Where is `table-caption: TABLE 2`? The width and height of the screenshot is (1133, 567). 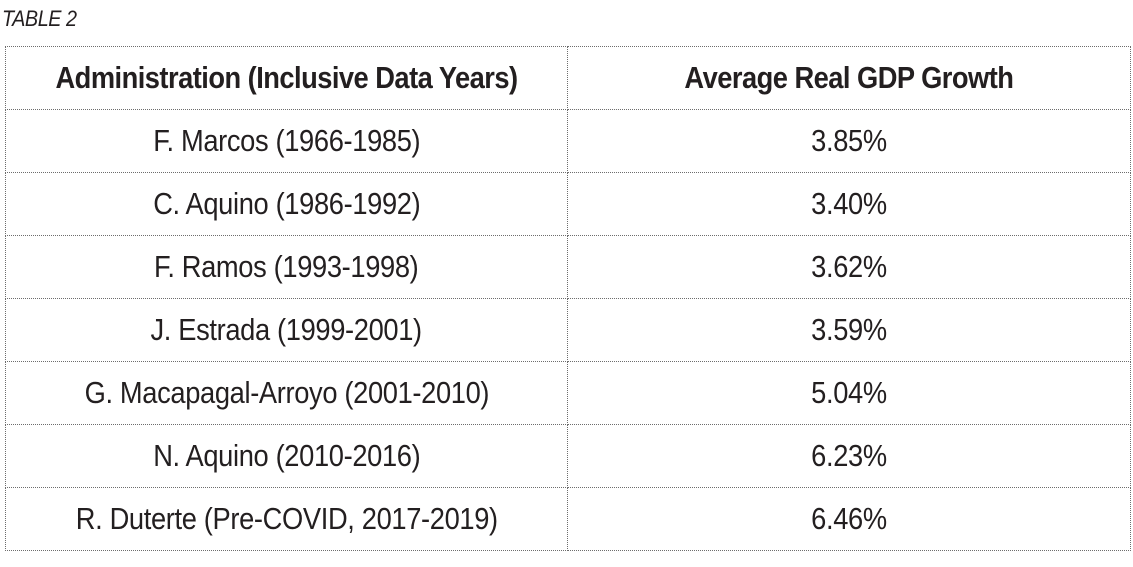
table-caption: TABLE 2 is located at coordinates (39, 18).